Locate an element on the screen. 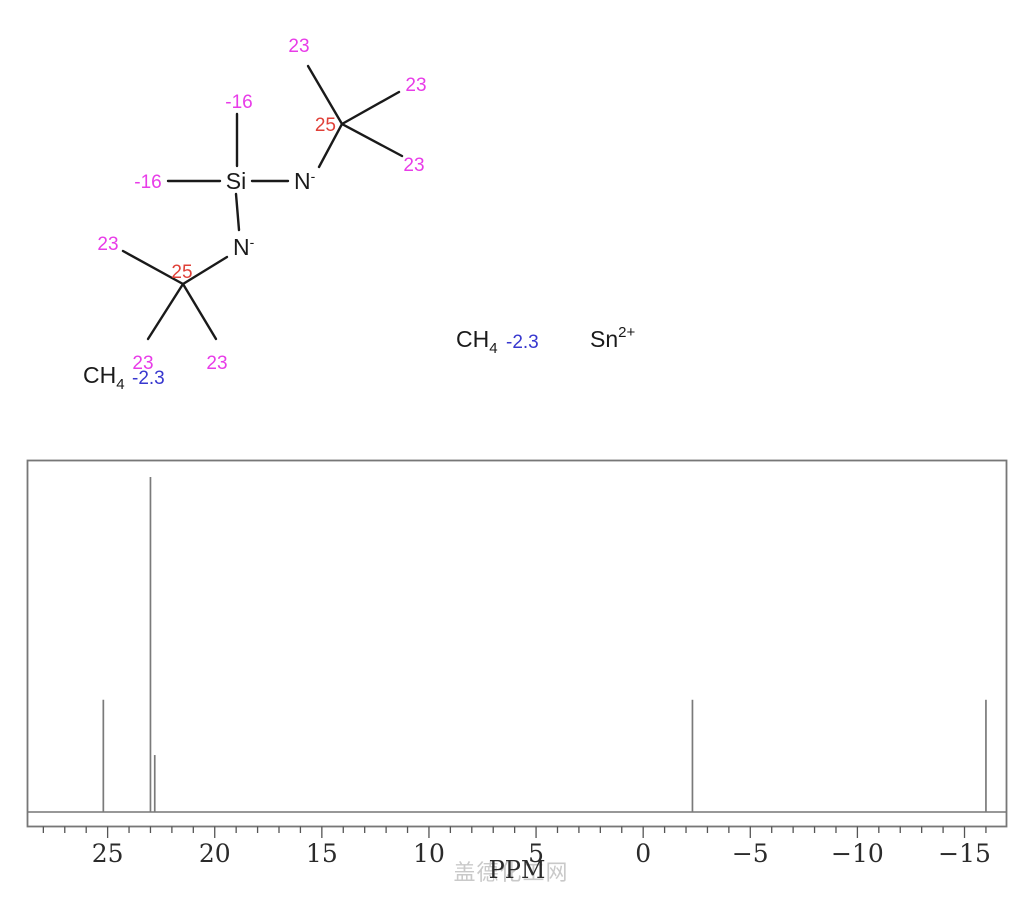 The height and width of the screenshot is (900, 1024). atom-label-n1: N- is located at coordinates (305, 181).